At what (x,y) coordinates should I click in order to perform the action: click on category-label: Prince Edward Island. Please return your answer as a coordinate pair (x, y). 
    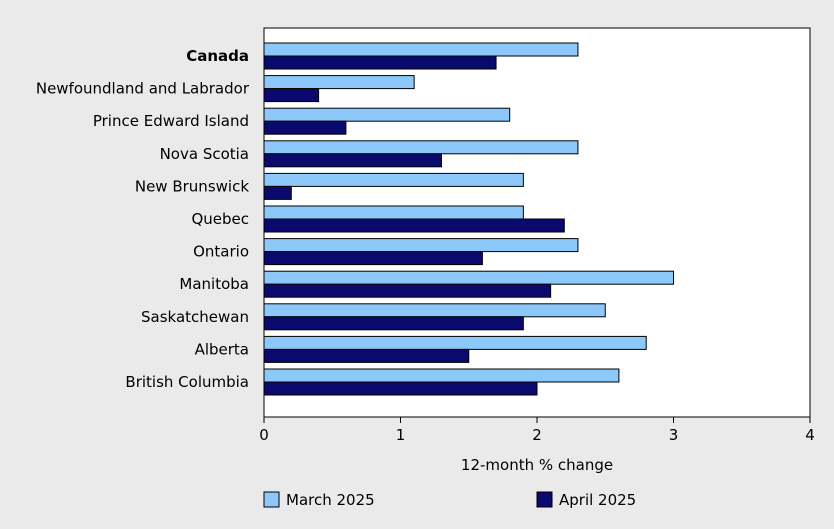
    Looking at the image, I should click on (171, 121).